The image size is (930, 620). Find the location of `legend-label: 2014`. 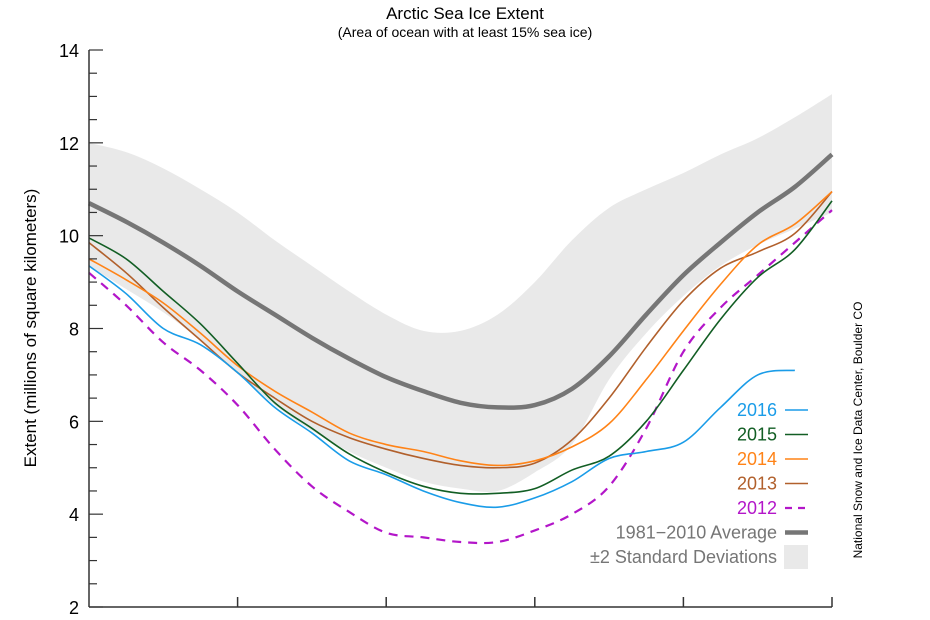

legend-label: 2014 is located at coordinates (757, 459).